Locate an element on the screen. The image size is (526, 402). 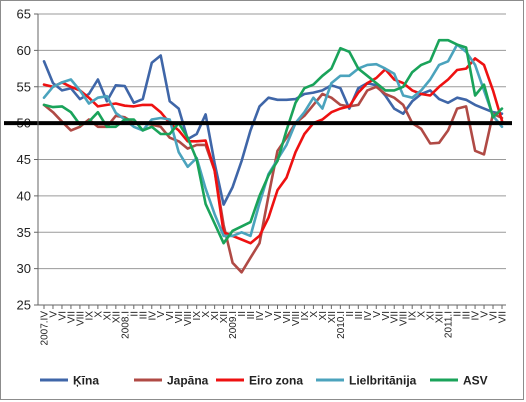
x-tick-label-27: VII is located at coordinates (287, 317).